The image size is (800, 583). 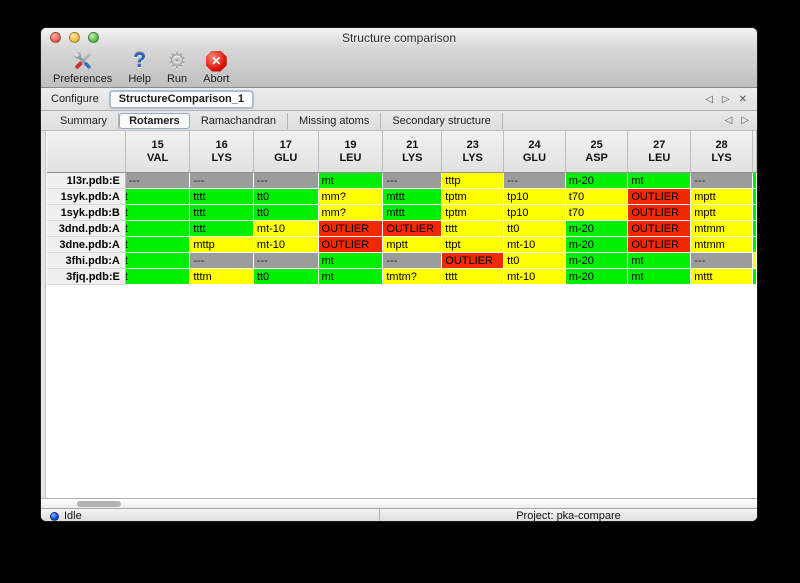 I want to click on titlebar: Structure comparison, so click(x=399, y=37).